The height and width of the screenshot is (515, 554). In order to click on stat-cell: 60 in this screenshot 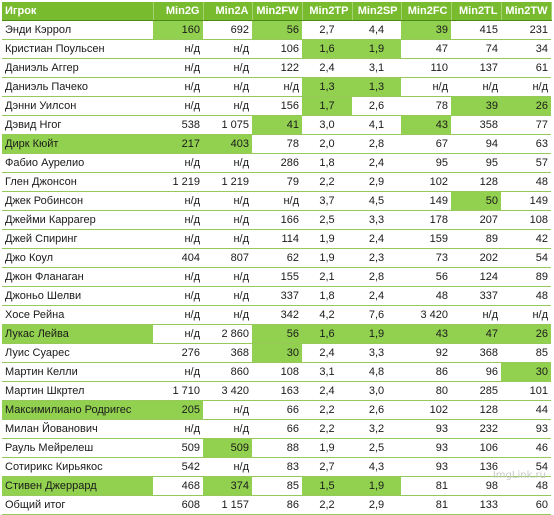, I will do `click(526, 505)`.